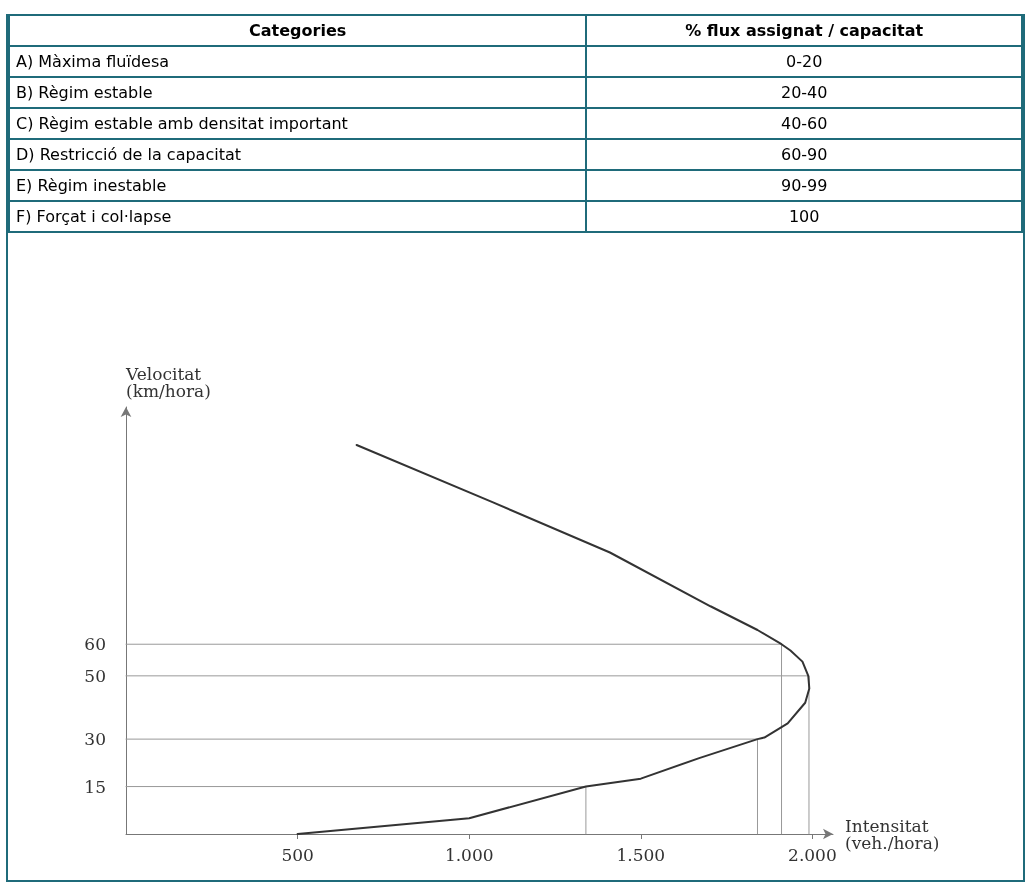 Image resolution: width=1029 pixels, height=884 pixels. Describe the element at coordinates (804, 185) in the screenshot. I see `text: 90-99` at that location.